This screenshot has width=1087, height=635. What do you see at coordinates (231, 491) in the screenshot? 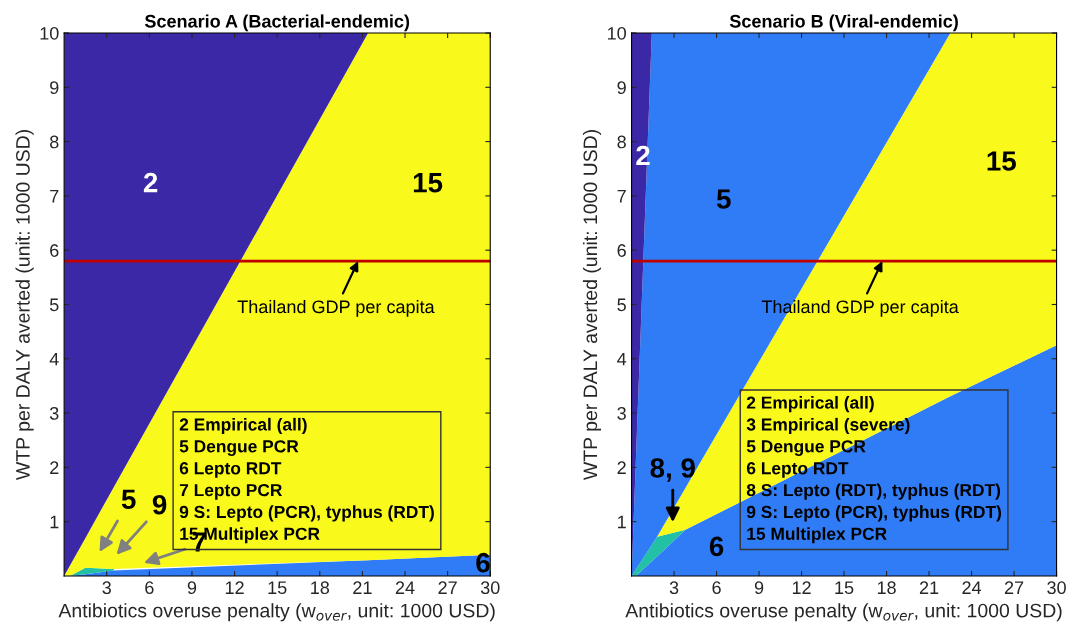
I see `annotation: 7 Lepto PCR` at bounding box center [231, 491].